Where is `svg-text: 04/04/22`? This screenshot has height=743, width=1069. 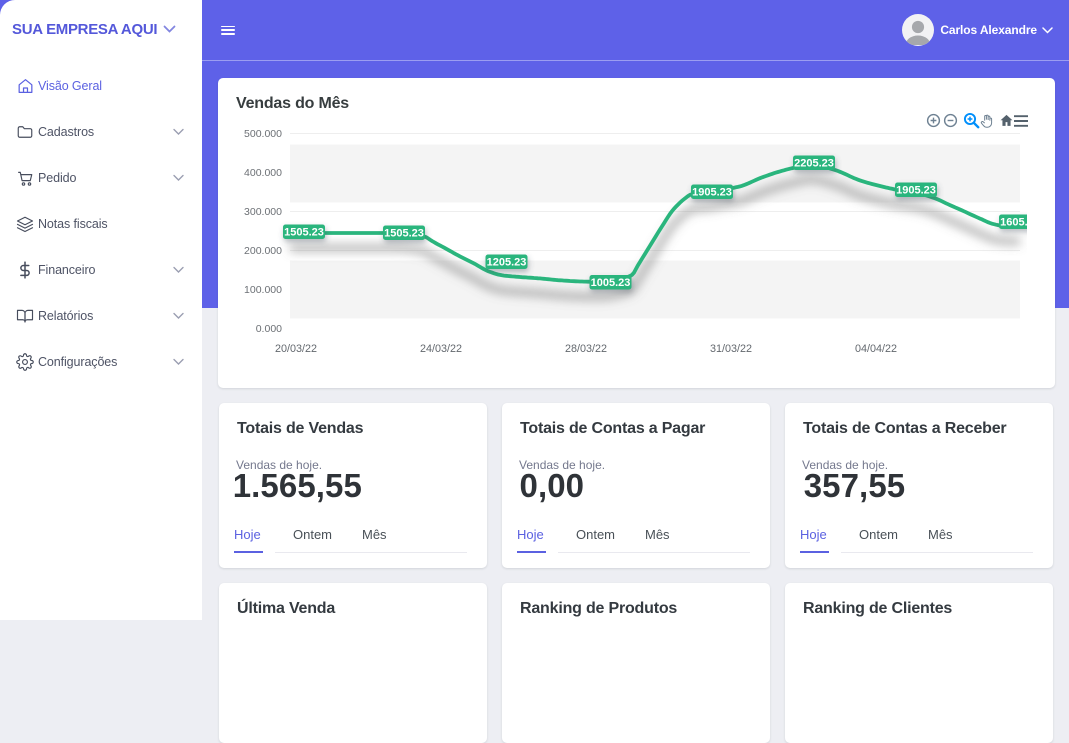 svg-text: 04/04/22 is located at coordinates (876, 349).